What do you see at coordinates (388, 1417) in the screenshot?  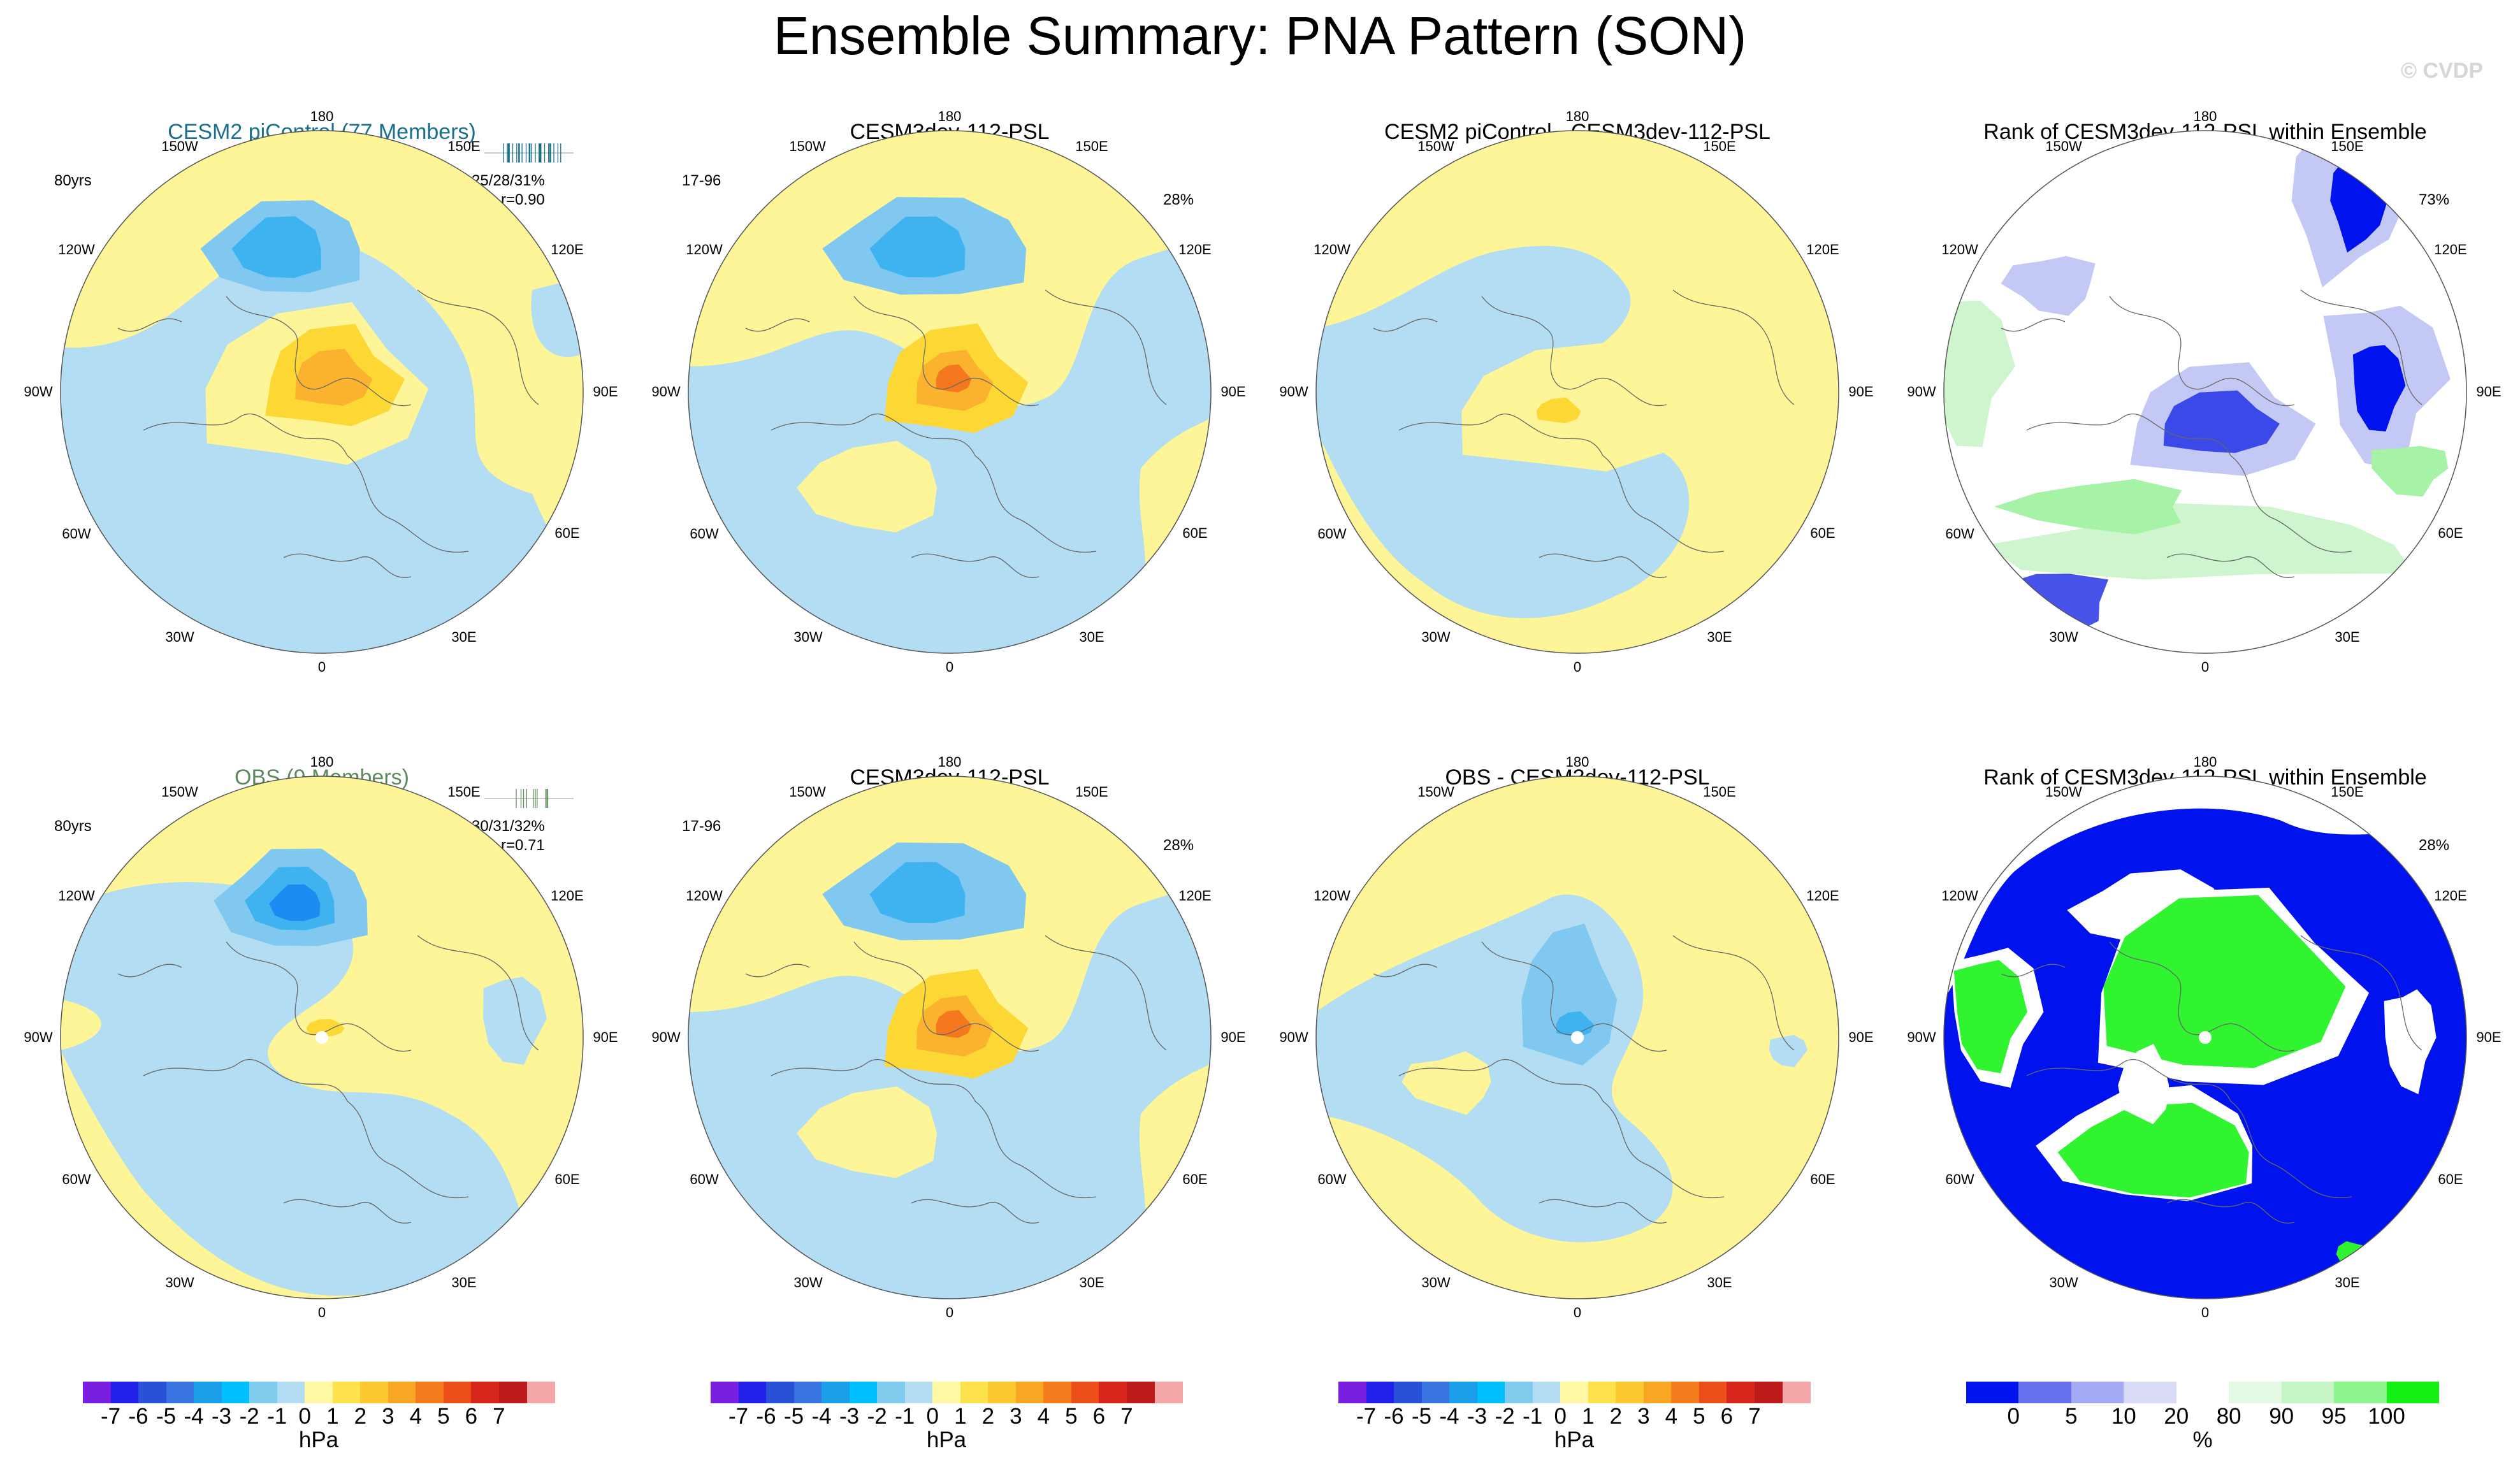 I see `colorbar-tick-label: 3` at bounding box center [388, 1417].